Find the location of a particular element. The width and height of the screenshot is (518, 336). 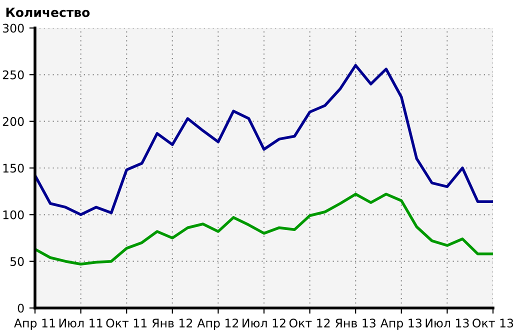

y-tick-label: 100 is located at coordinates (13, 215).